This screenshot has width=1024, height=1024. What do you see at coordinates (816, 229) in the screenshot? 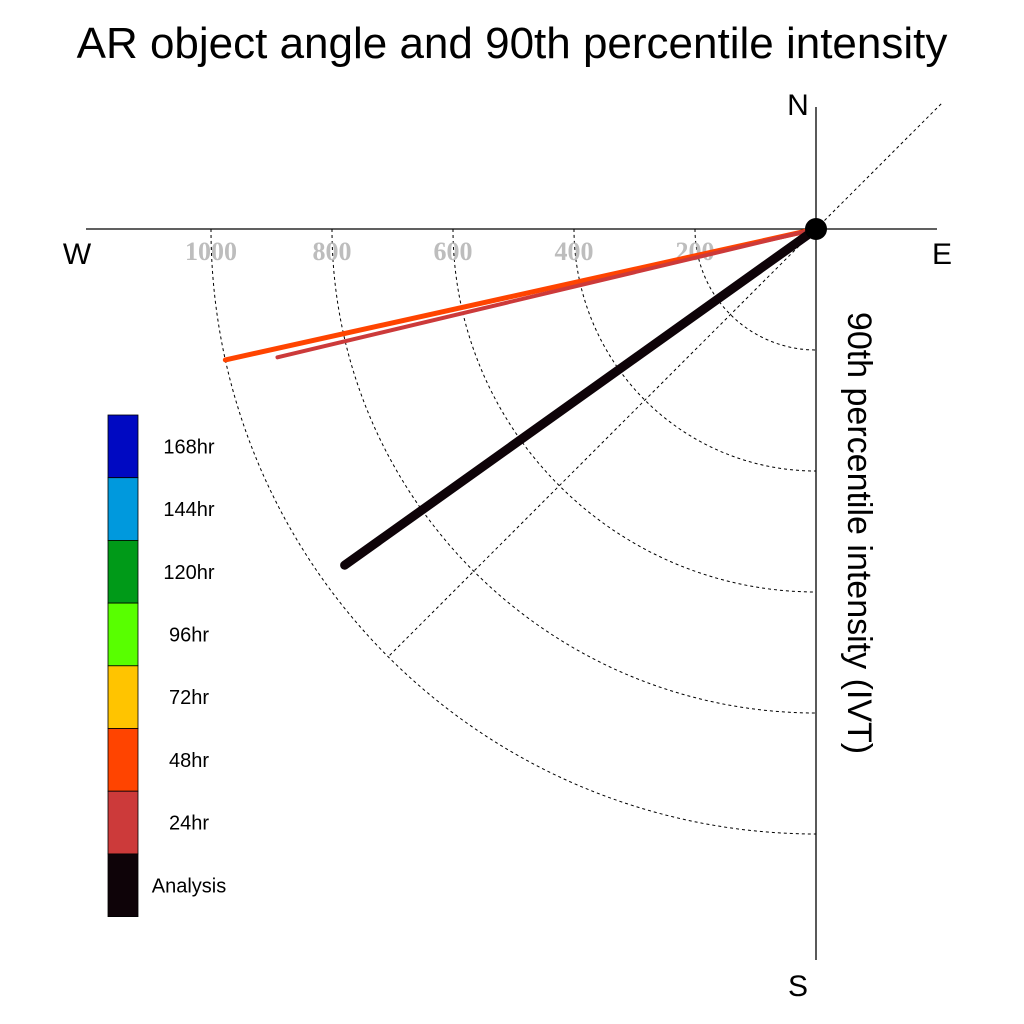
I see `origin-dot` at bounding box center [816, 229].